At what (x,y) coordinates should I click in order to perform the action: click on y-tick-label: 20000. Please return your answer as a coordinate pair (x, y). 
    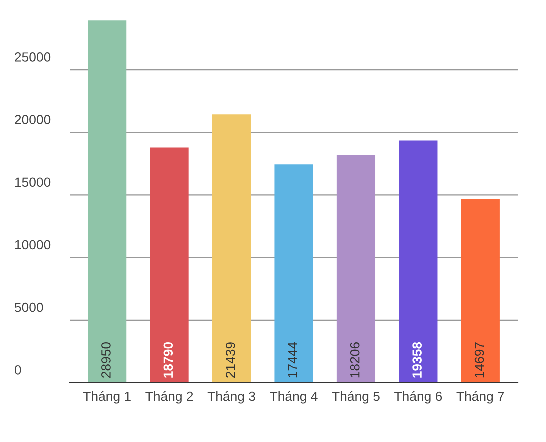
    Looking at the image, I should click on (33, 119).